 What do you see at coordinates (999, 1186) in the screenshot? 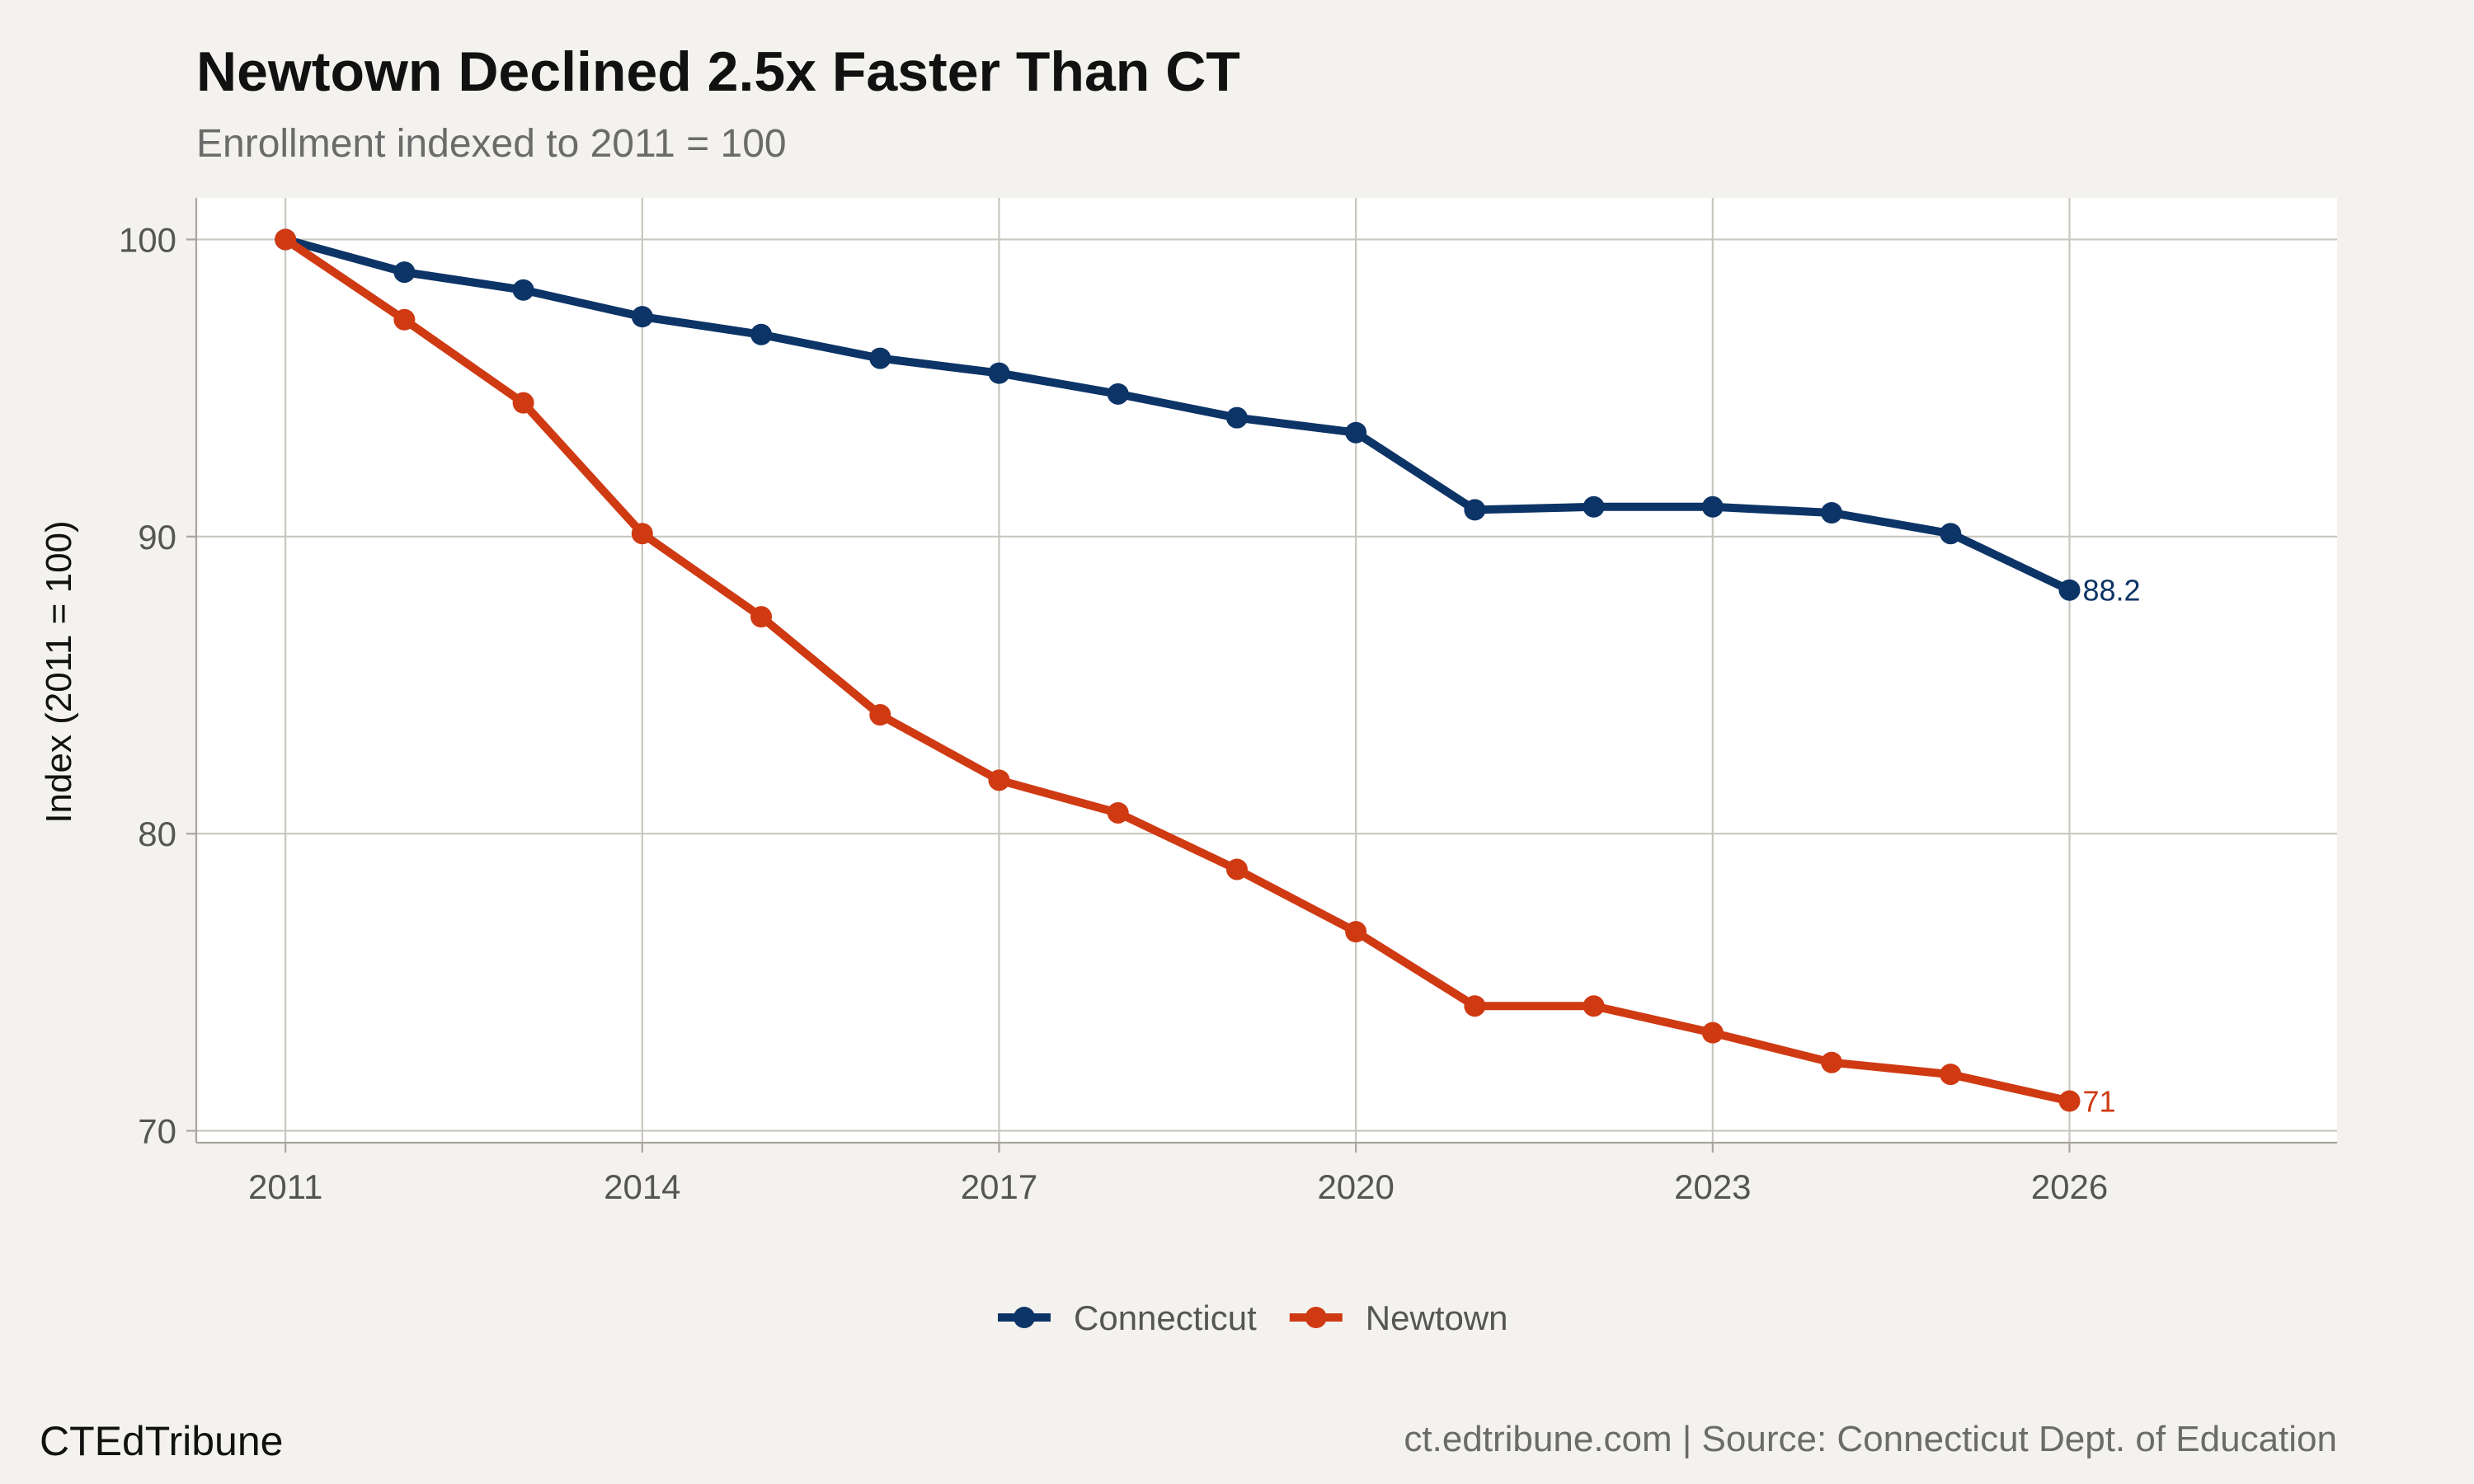
I see `x-tick-label: 2017` at bounding box center [999, 1186].